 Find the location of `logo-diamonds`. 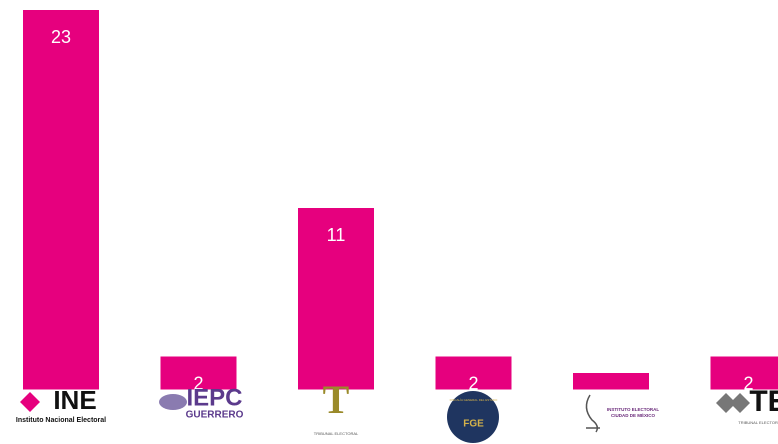

logo-diamonds is located at coordinates (733, 403).